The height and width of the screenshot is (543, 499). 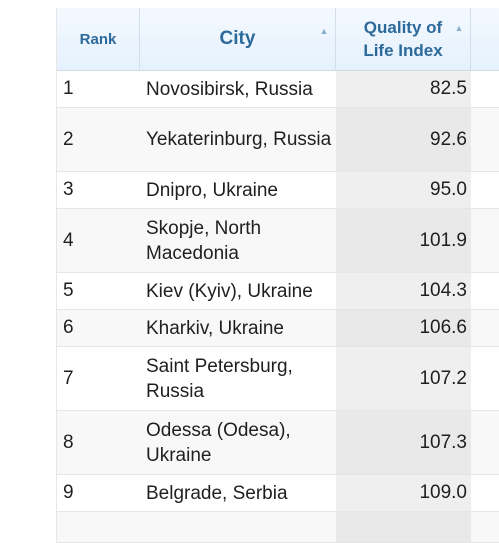 I want to click on index-value-cell: 101.9, so click(x=403, y=240).